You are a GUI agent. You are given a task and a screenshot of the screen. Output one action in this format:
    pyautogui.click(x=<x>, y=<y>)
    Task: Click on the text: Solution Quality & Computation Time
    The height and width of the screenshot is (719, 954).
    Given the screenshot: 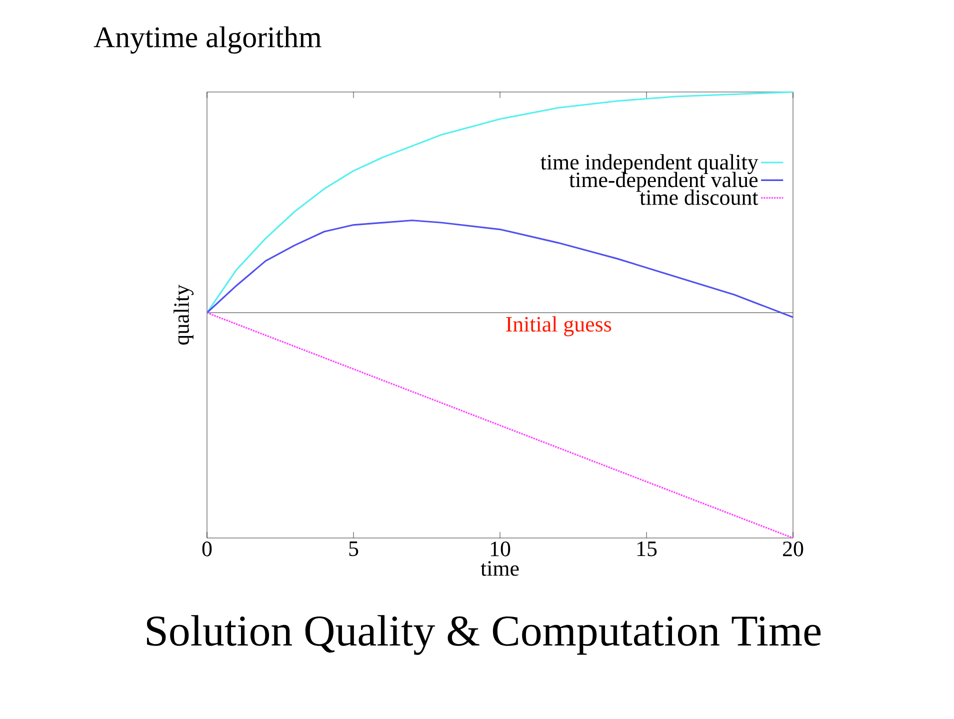 What is the action you would take?
    pyautogui.click(x=483, y=635)
    